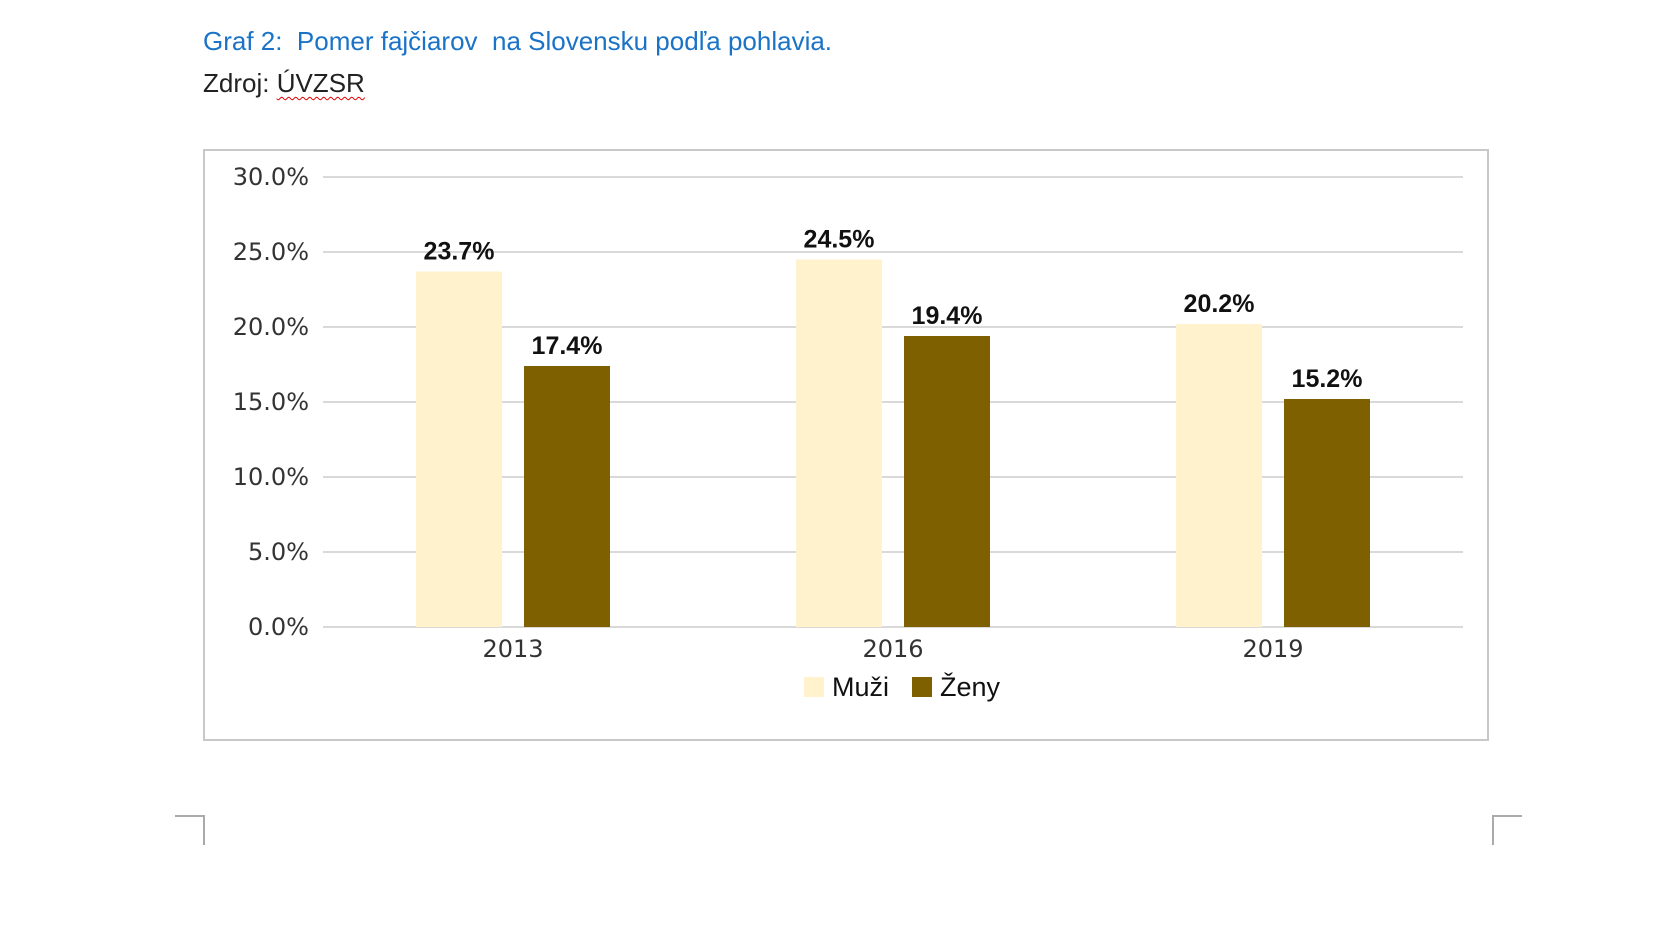  I want to click on y-tick-label: 30.0%, so click(271, 177).